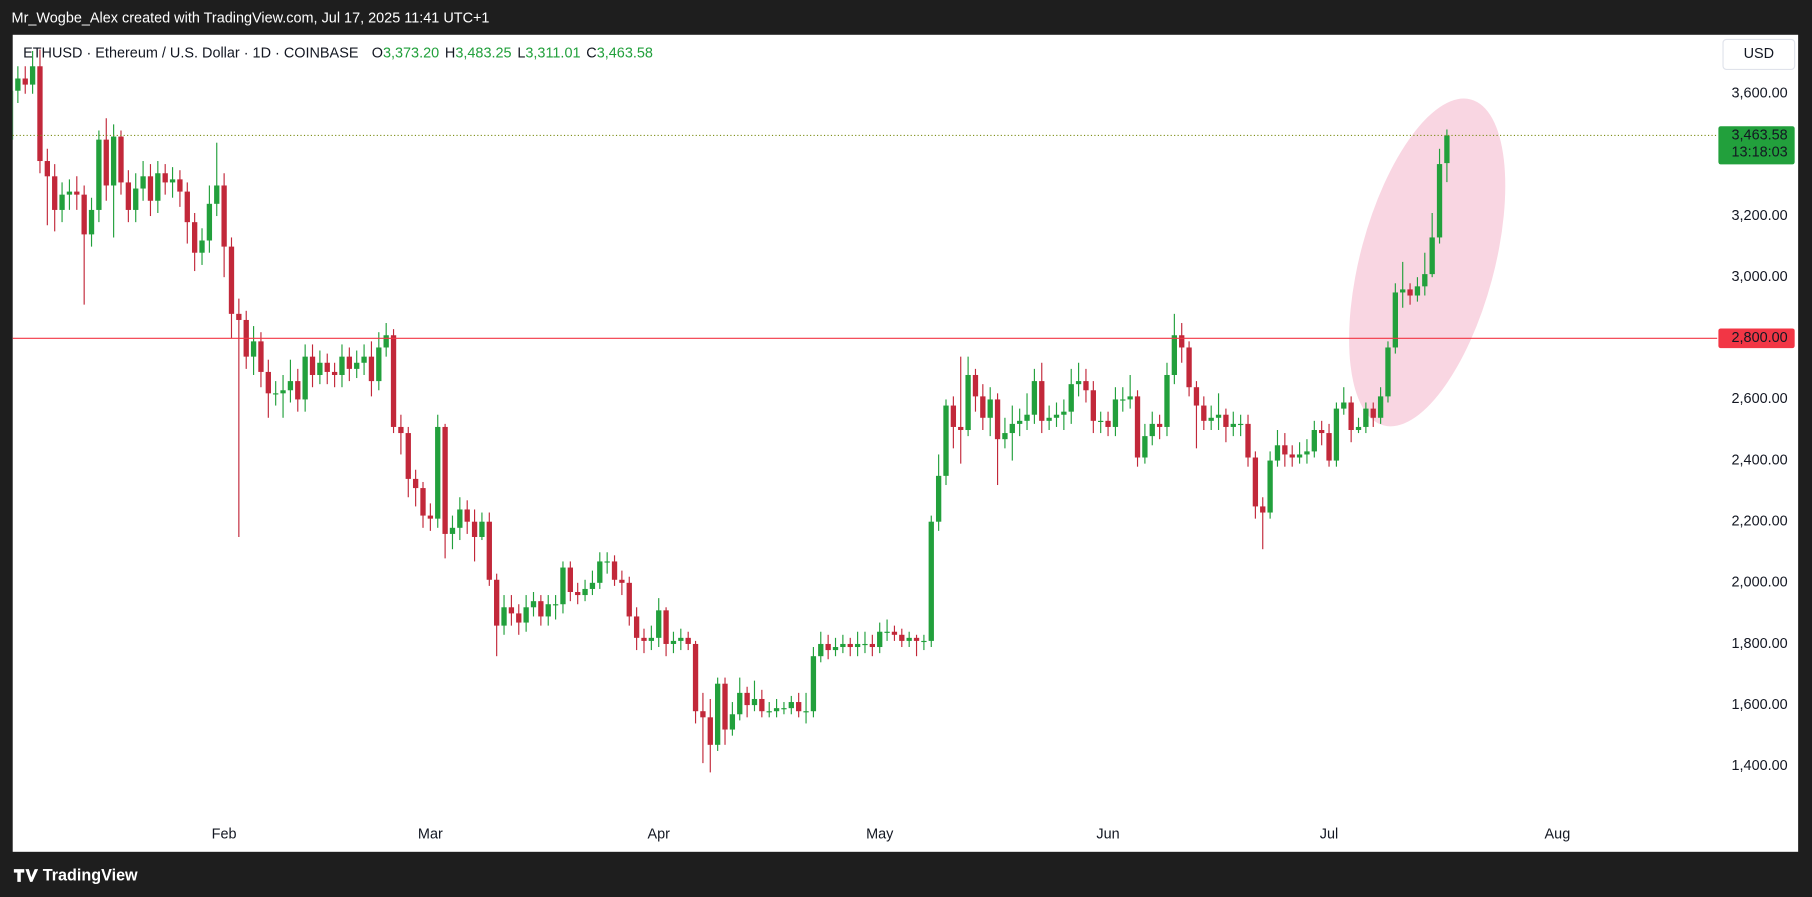 This screenshot has width=1812, height=897. Describe the element at coordinates (1760, 705) in the screenshot. I see `y-tick-label: 1,600.00` at that location.